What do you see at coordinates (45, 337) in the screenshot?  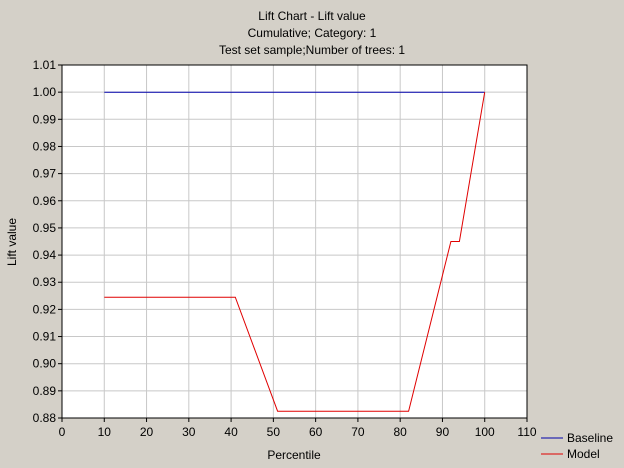 I see `y-tick-label: 0.91` at bounding box center [45, 337].